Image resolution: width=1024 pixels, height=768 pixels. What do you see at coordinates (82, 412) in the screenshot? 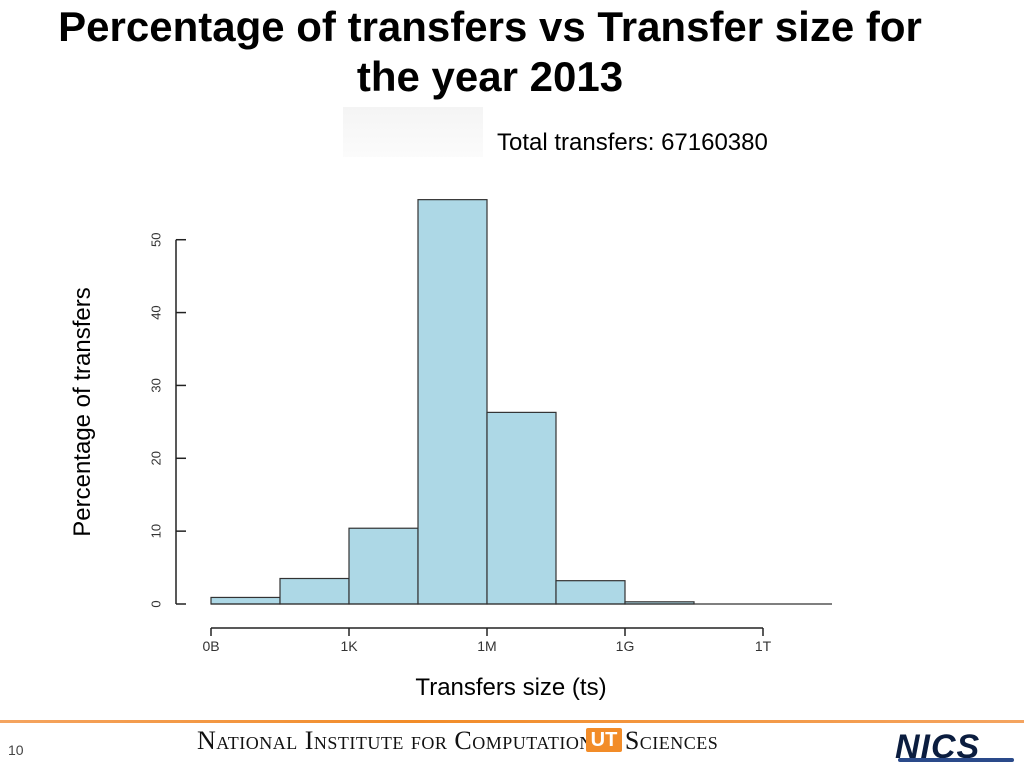
I see `y-axis-label: Percentage of transfers` at bounding box center [82, 412].